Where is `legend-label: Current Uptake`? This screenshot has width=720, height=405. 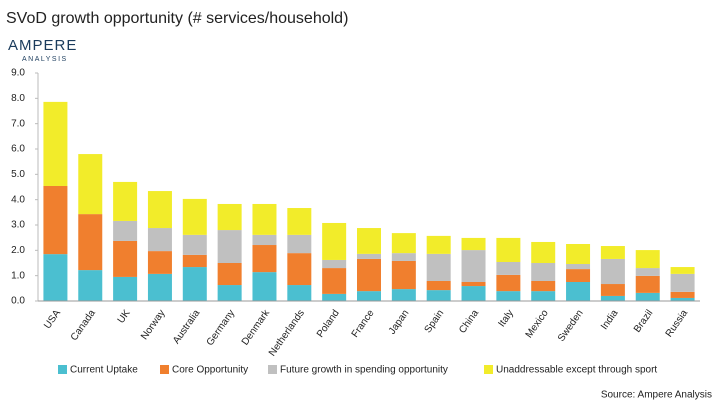
legend-label: Current Uptake is located at coordinates (104, 370).